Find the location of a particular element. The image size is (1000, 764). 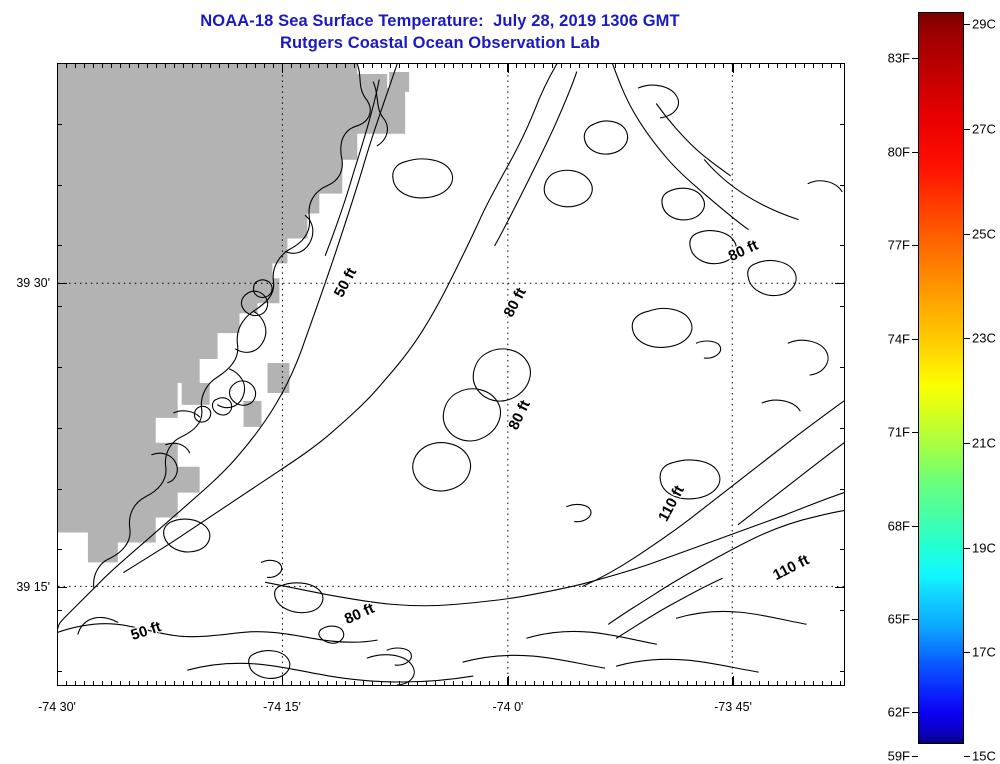

temperature-colorbar is located at coordinates (941, 378).